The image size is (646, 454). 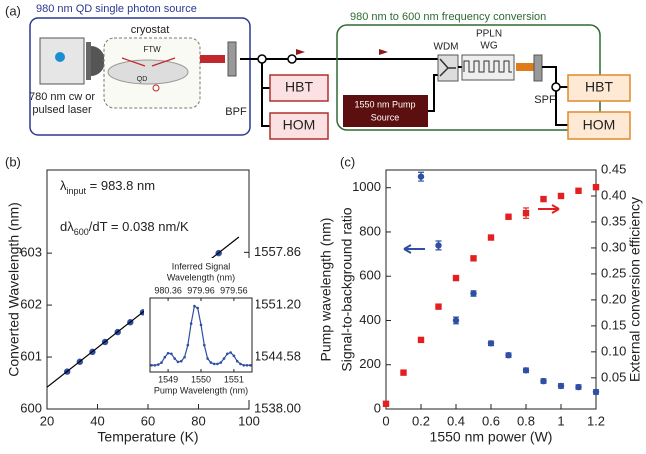 I want to click on y-tick-label: 602, so click(x=31, y=304).